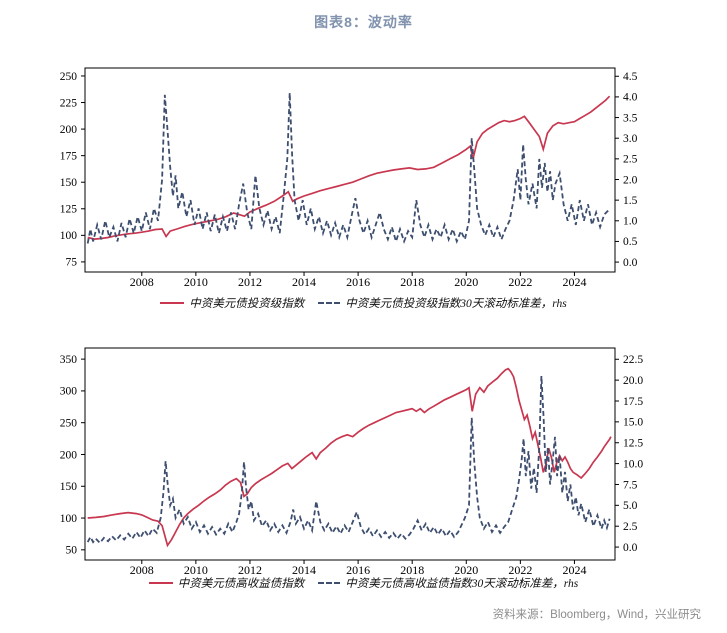 This screenshot has width=727, height=633. I want to click on right-axis-tick-label: 20.0, so click(633, 381).